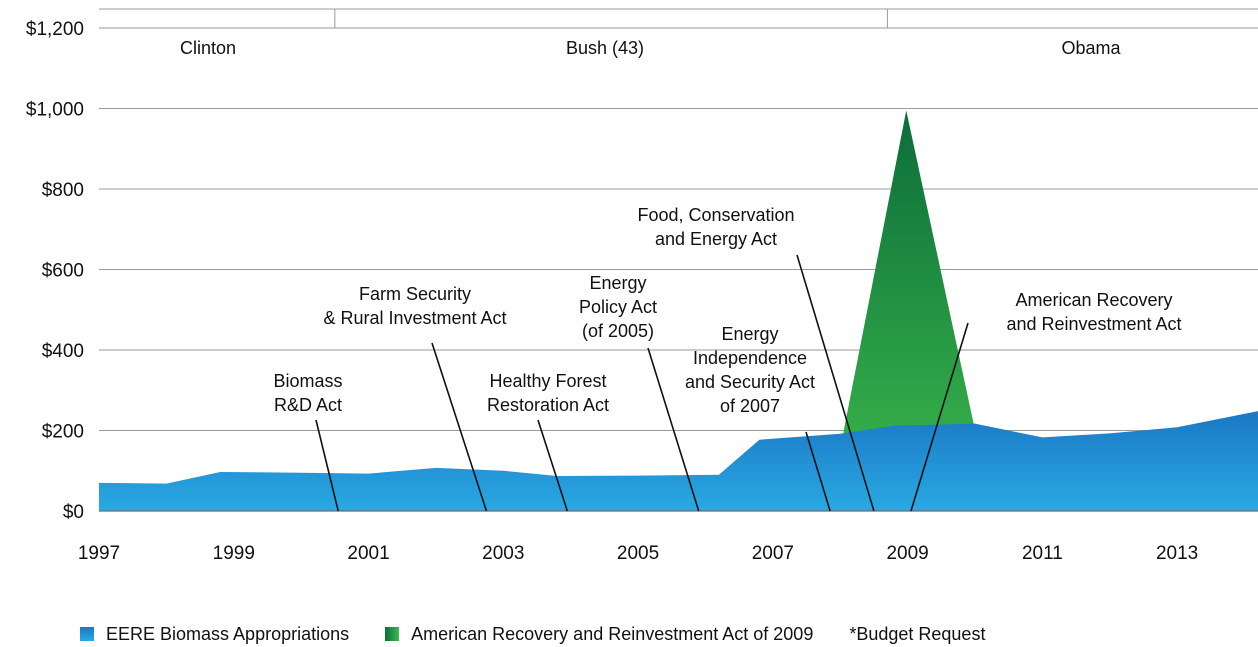  What do you see at coordinates (605, 48) in the screenshot?
I see `president-label: Bush (43)` at bounding box center [605, 48].